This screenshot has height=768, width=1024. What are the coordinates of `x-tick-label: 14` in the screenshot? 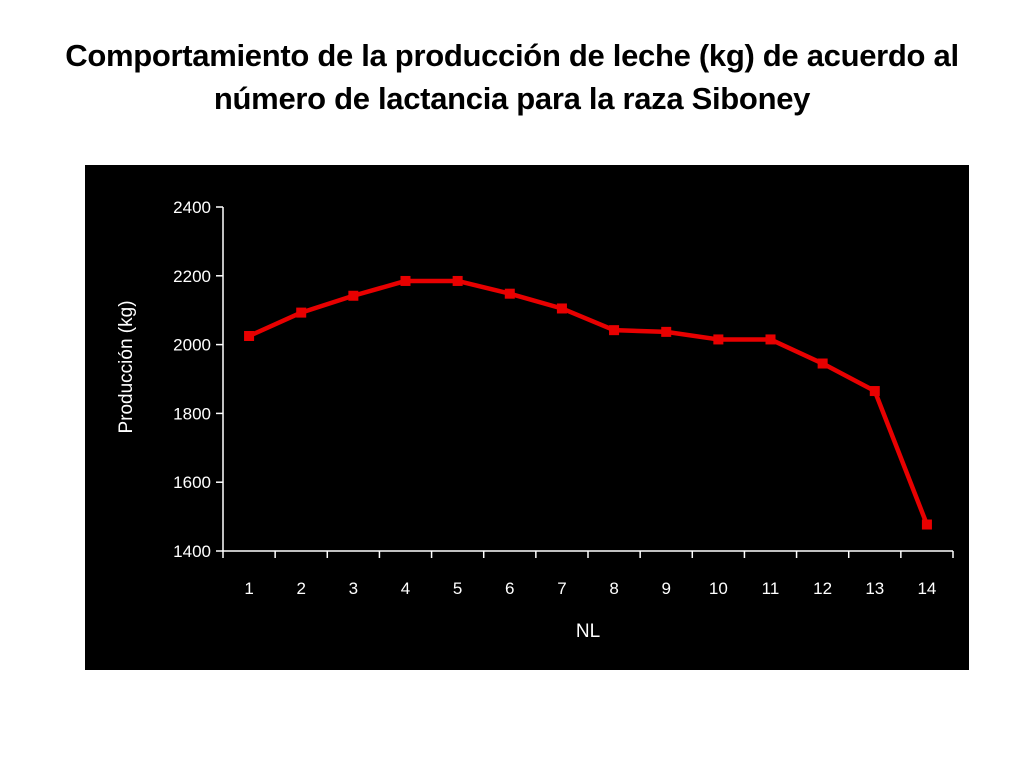 It's located at (926, 588).